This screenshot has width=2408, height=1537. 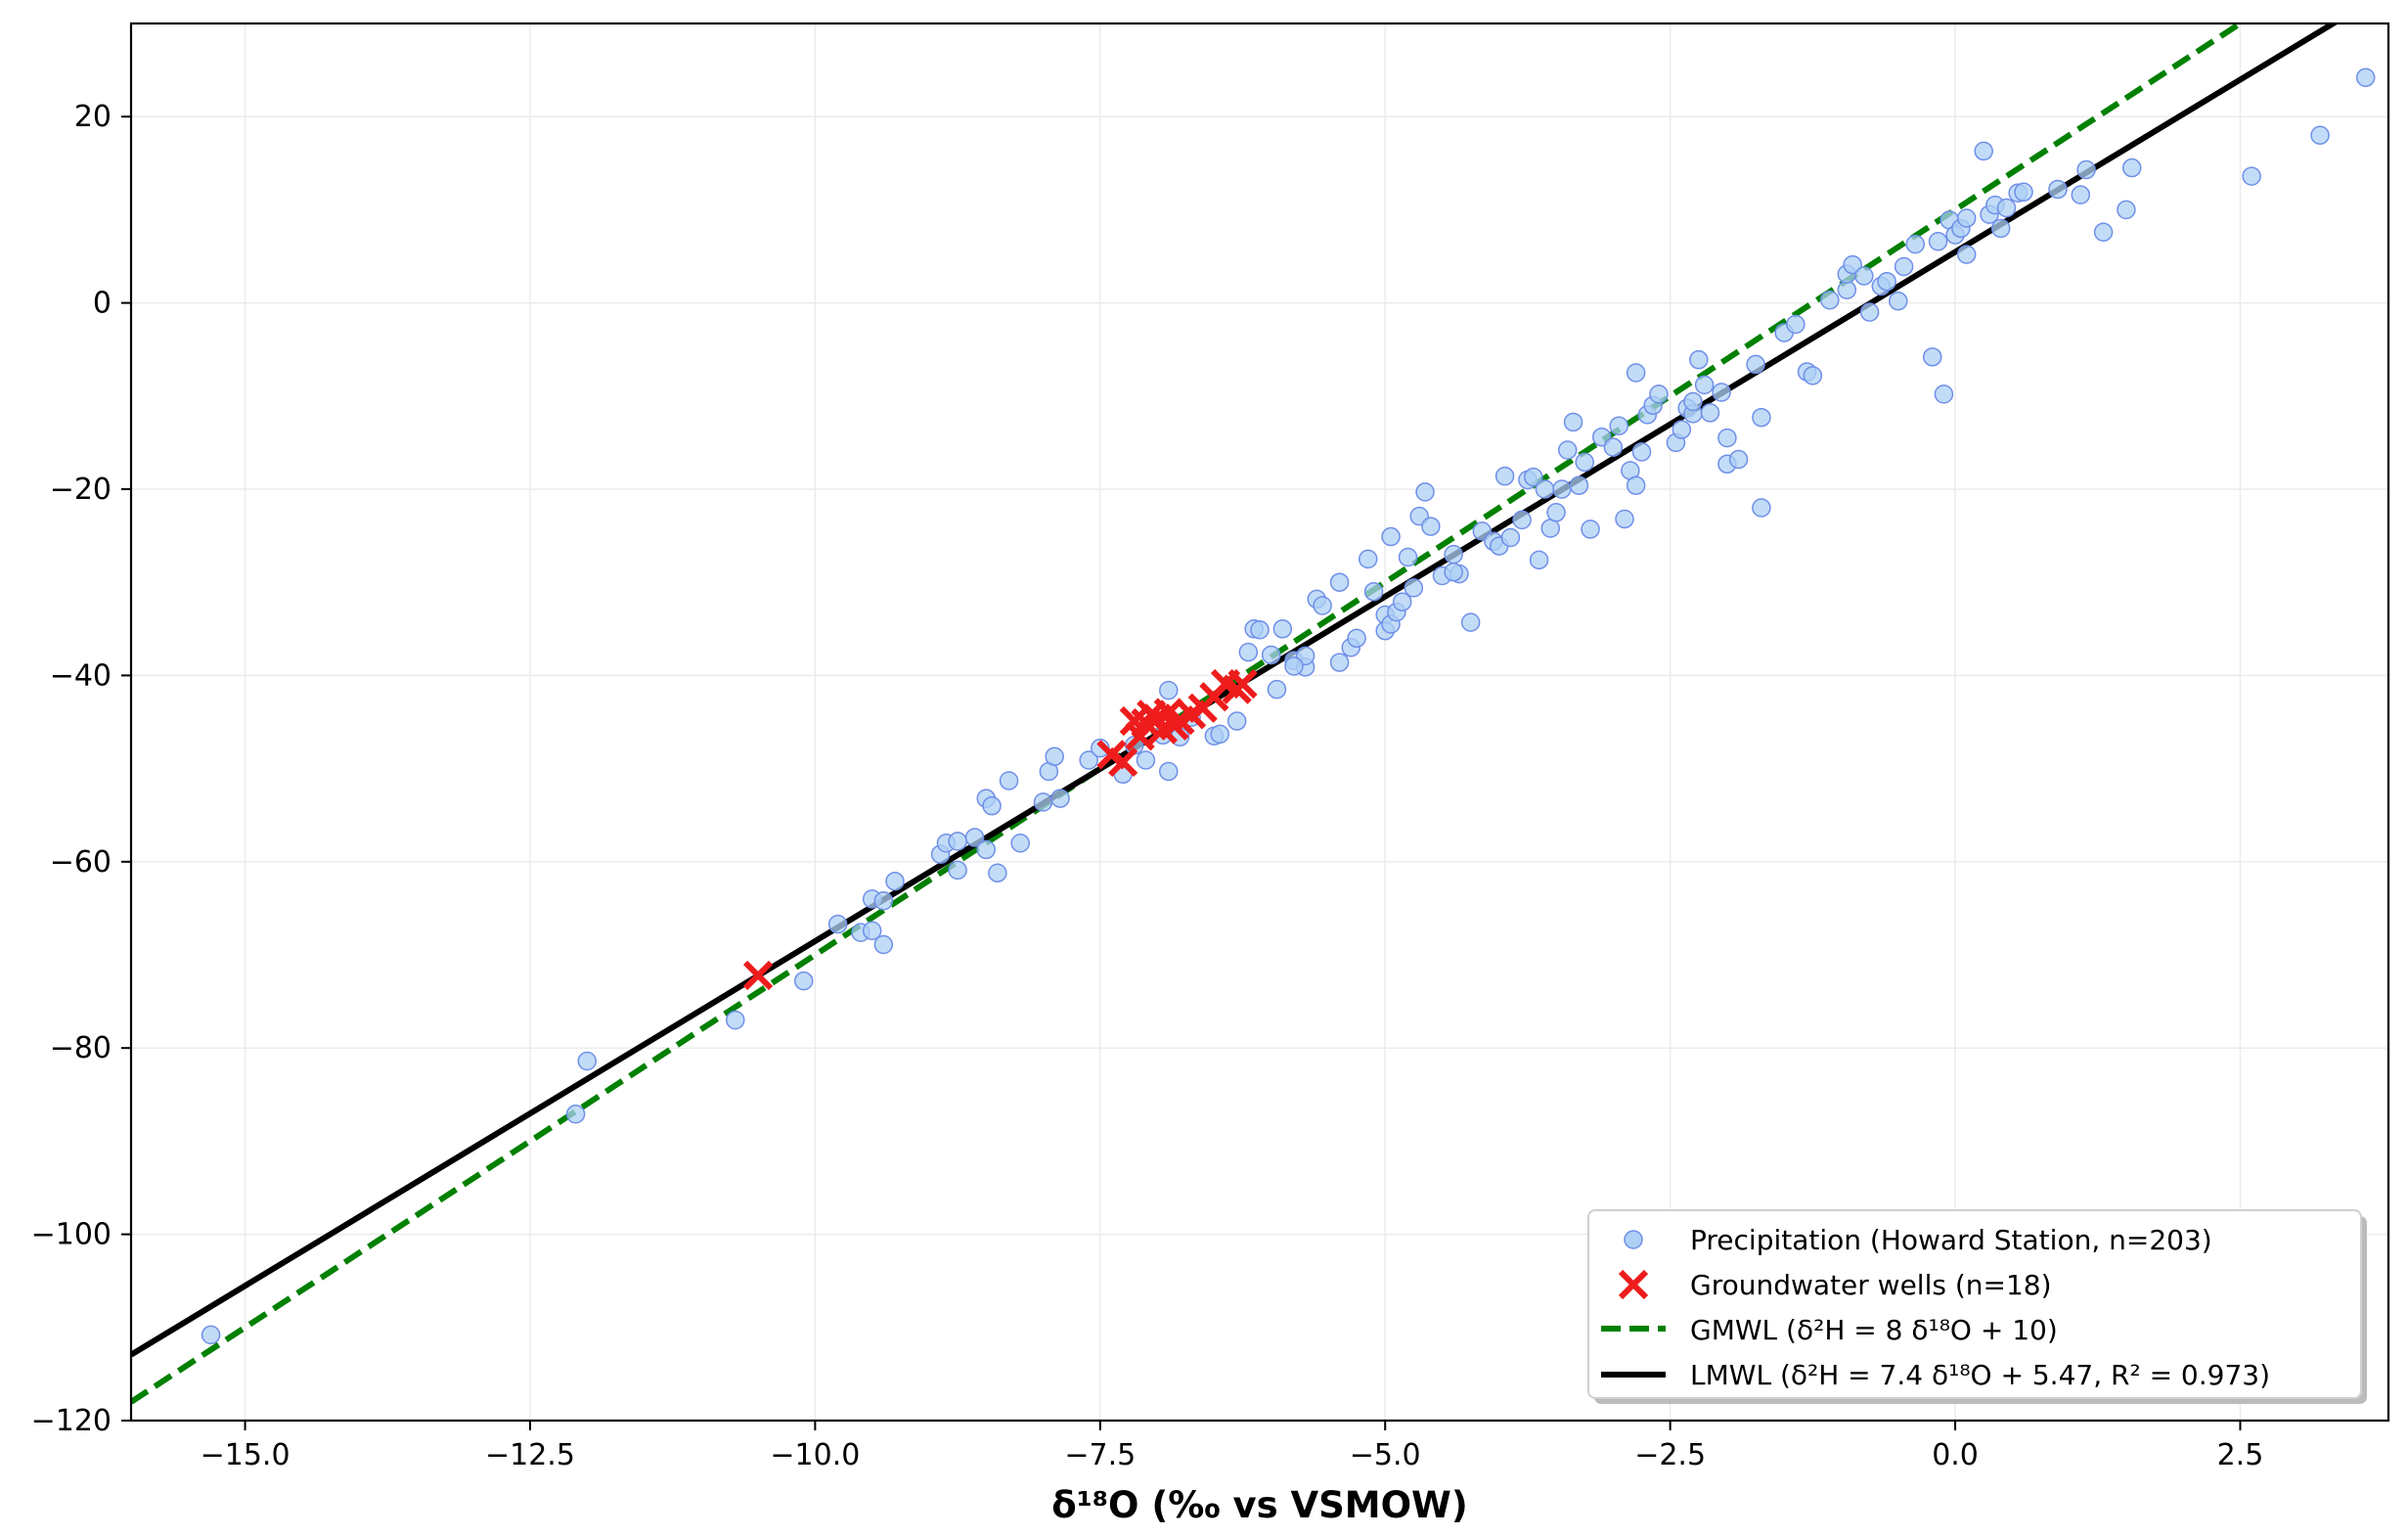 I want to click on x-tick-label: −7.5, so click(x=1100, y=1455).